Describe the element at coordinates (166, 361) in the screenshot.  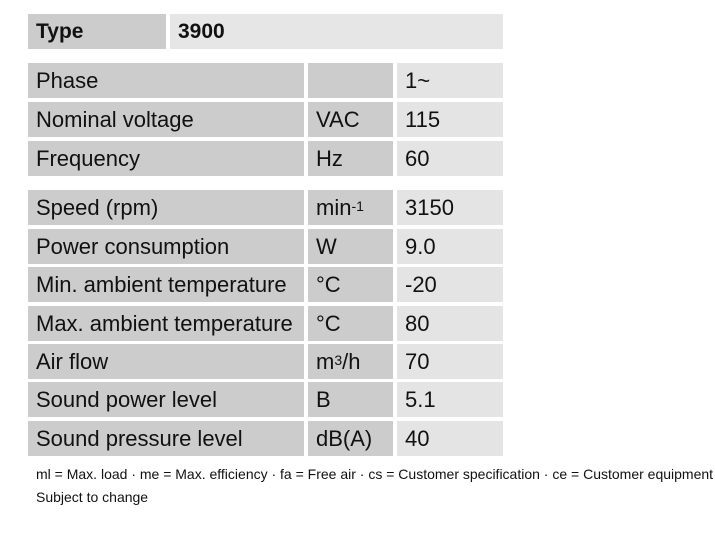
I see `air-flow-label: Air flow` at that location.